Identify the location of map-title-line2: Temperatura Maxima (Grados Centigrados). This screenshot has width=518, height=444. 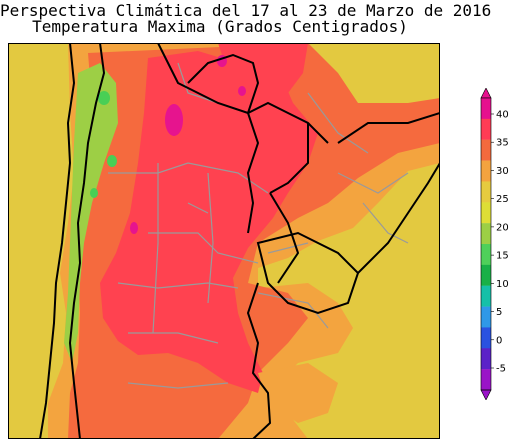
(220, 26).